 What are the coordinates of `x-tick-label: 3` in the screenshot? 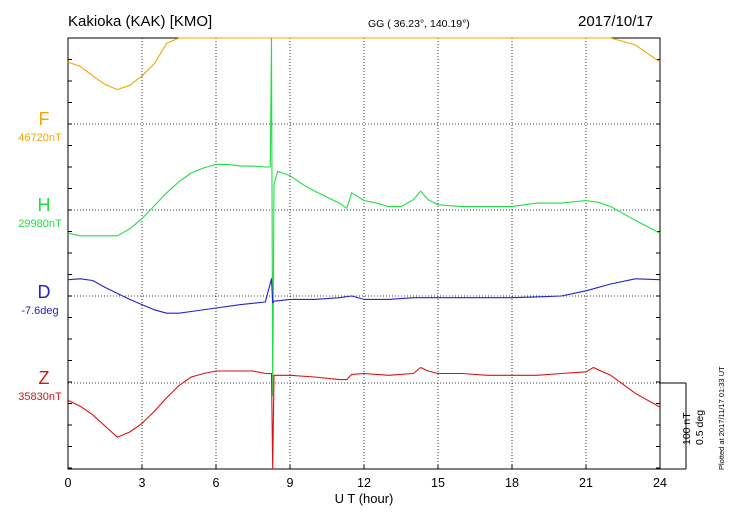 It's located at (142, 483).